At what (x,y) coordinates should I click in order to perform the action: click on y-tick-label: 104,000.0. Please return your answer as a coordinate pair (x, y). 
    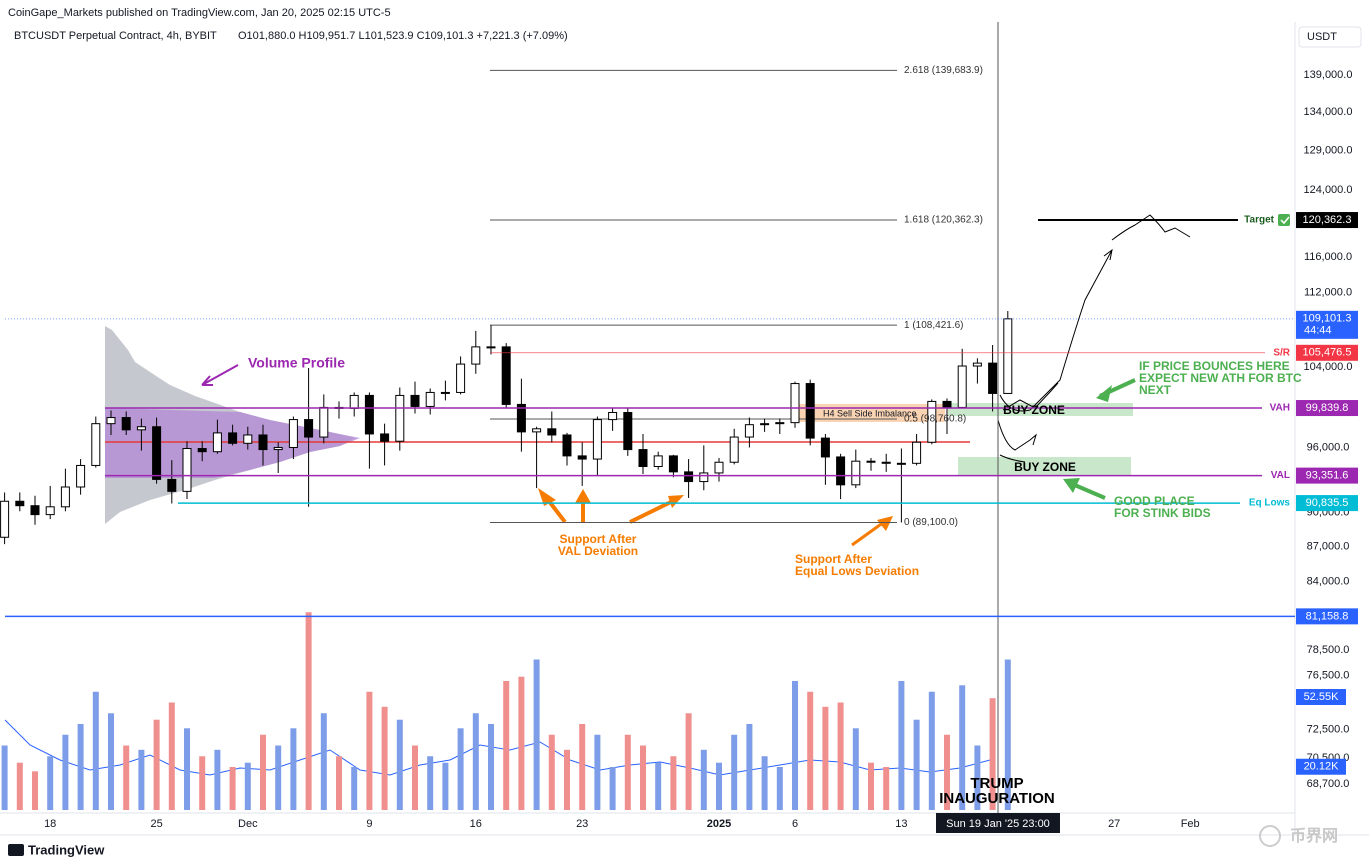
    Looking at the image, I should click on (1328, 367).